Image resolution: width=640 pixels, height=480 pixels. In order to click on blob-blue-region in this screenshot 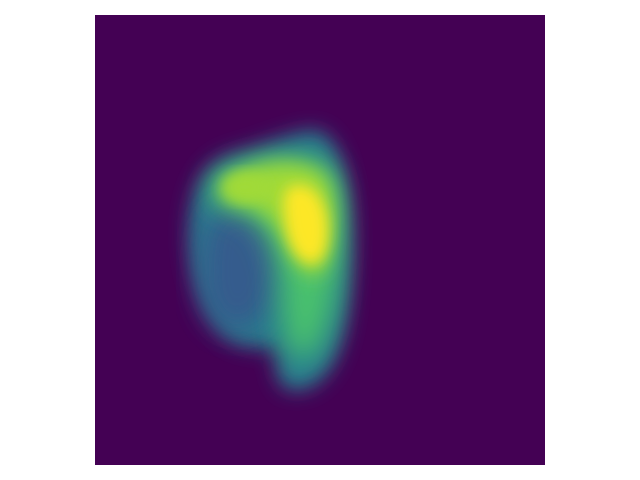, I will do `click(241, 268)`.